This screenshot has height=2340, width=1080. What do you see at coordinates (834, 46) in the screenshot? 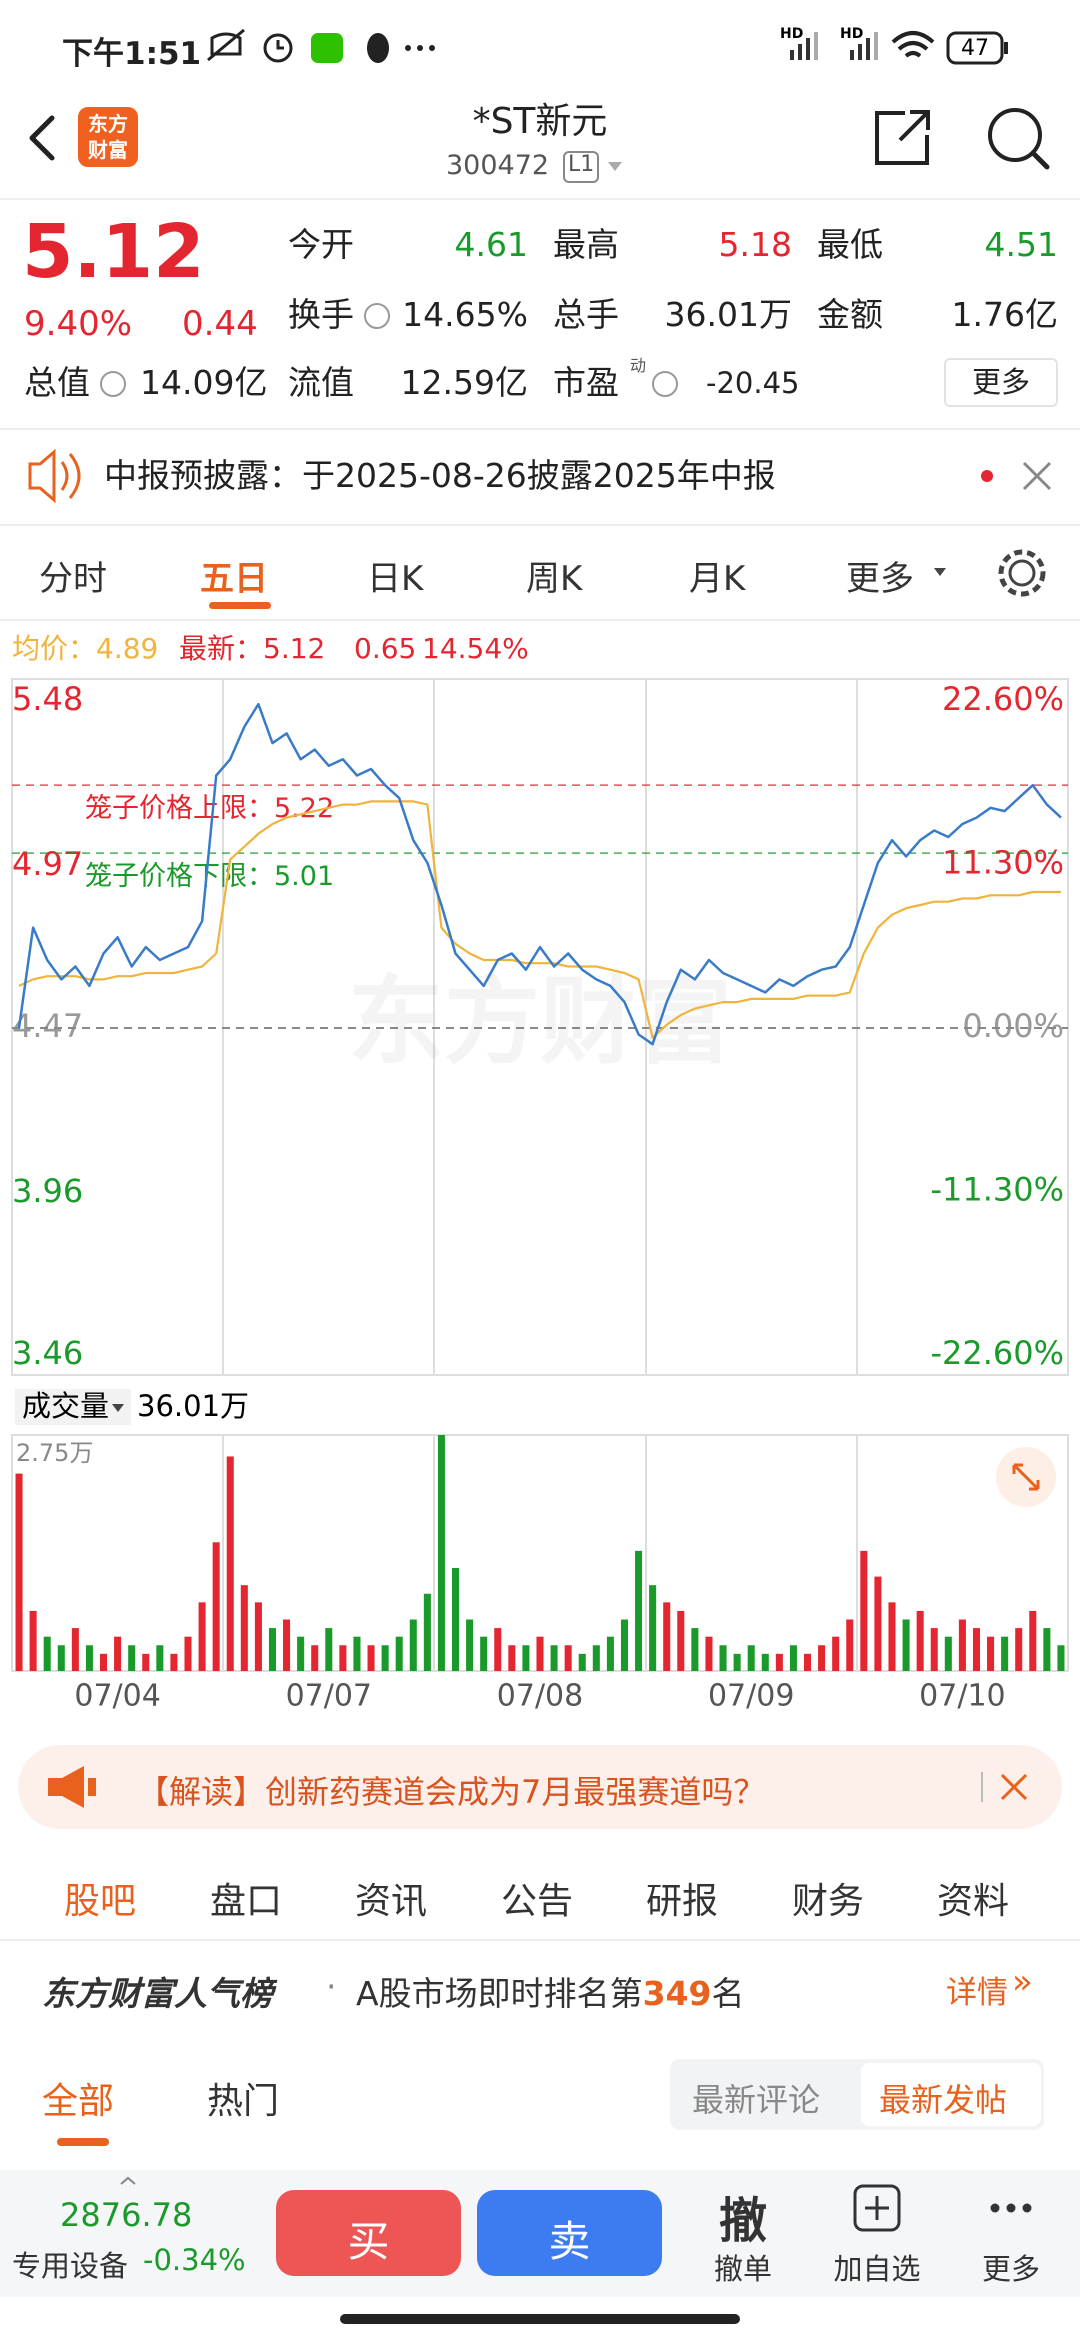
I see `signal-bars` at bounding box center [834, 46].